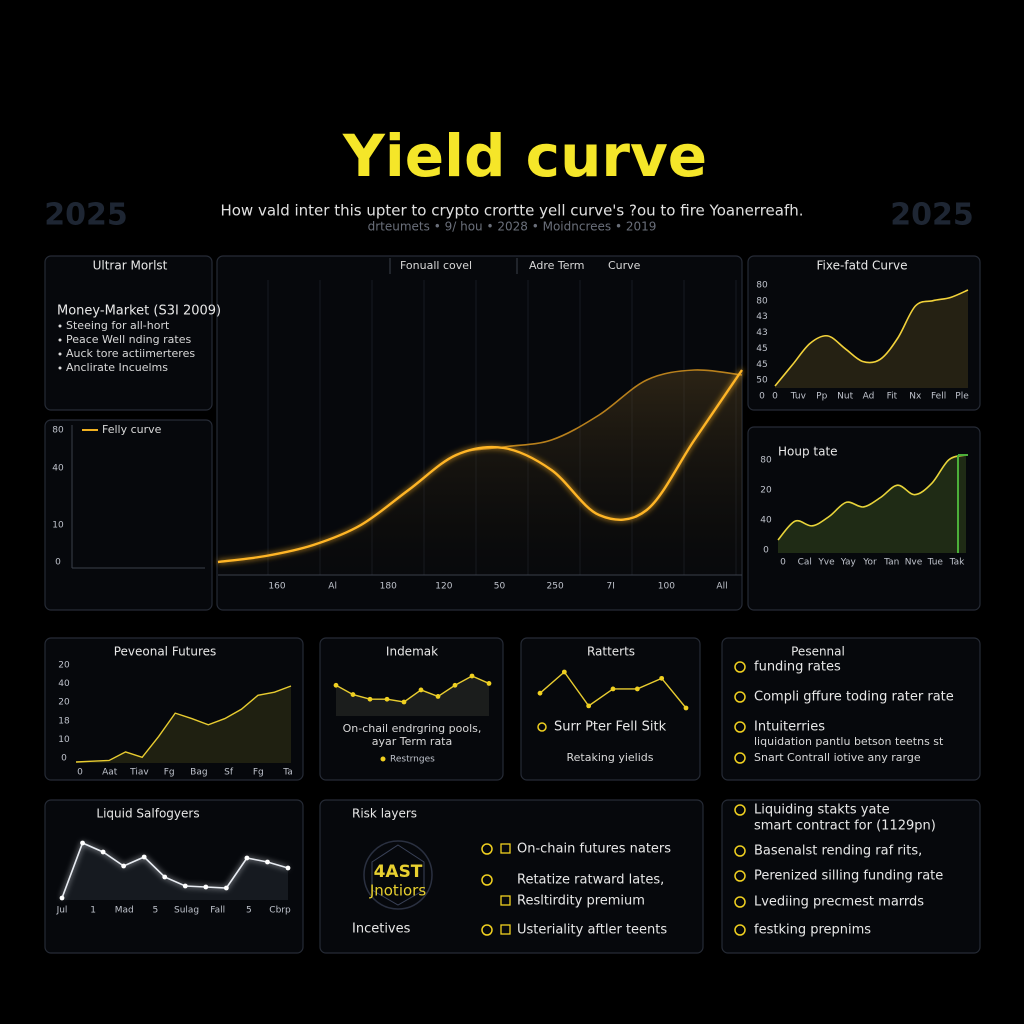 This screenshot has width=1024, height=1024. I want to click on x-tick-label: Cbrp, so click(280, 911).